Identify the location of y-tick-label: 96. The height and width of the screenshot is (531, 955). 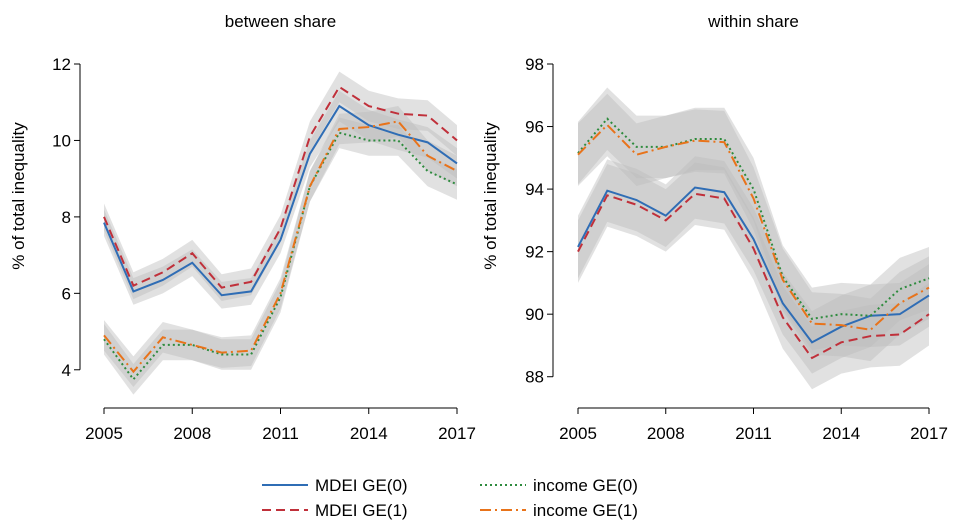
(534, 127).